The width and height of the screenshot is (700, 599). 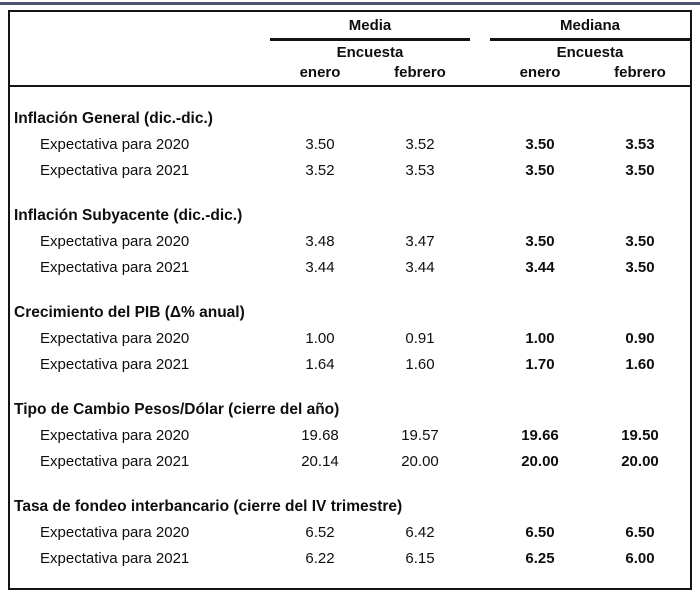 I want to click on mediana-enero-value: 6.50, so click(x=540, y=532).